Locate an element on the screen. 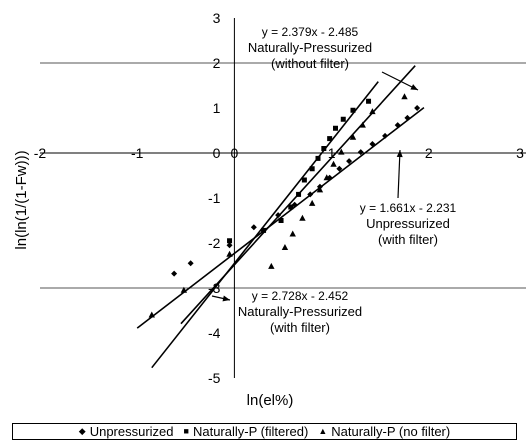 The width and height of the screenshot is (526, 443). x-tick-label: -2 is located at coordinates (40, 153).